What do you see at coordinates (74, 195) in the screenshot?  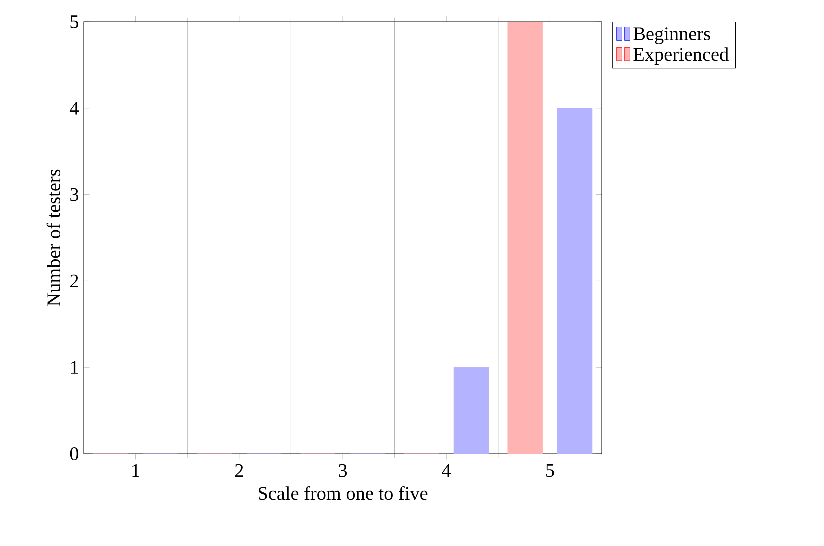 I see `y-tick-label: 3` at bounding box center [74, 195].